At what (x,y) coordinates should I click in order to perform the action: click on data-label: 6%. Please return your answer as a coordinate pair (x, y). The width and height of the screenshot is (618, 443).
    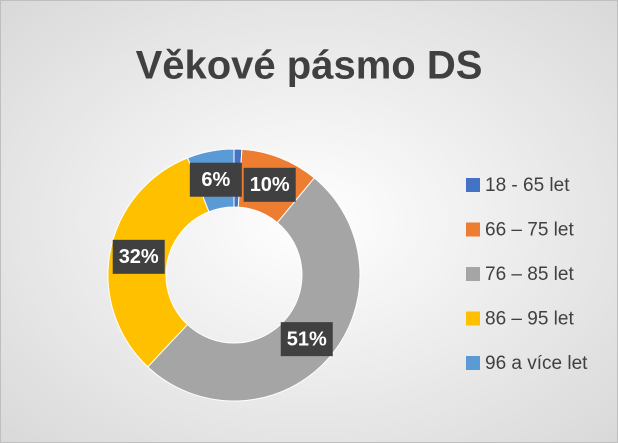
    Looking at the image, I should click on (215, 180).